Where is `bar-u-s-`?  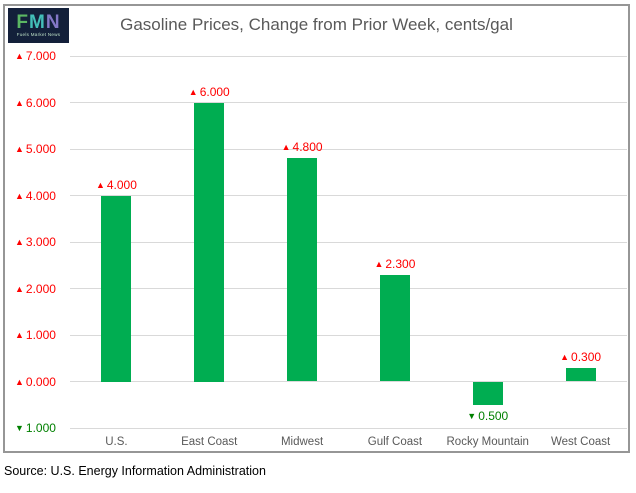
bar-u-s- is located at coordinates (116, 288).